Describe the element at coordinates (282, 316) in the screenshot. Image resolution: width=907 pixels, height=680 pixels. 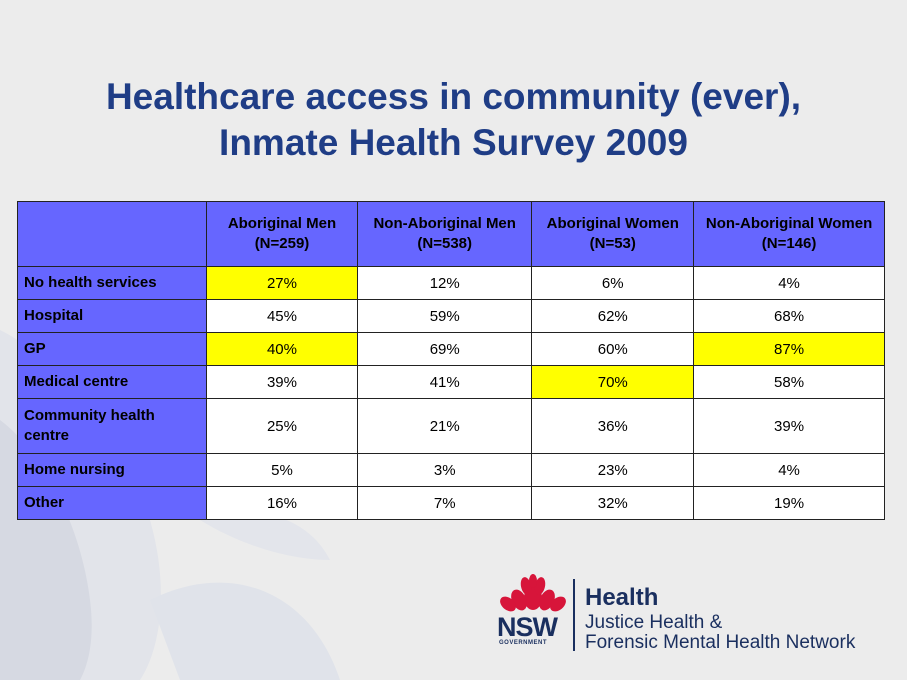
I see `table-cell: 45%` at that location.